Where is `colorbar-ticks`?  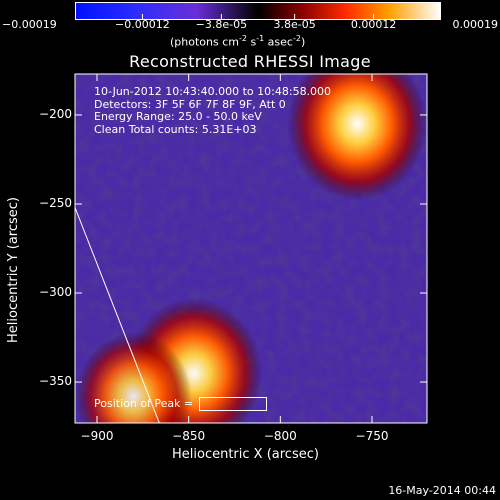
colorbar-ticks is located at coordinates (258, 17).